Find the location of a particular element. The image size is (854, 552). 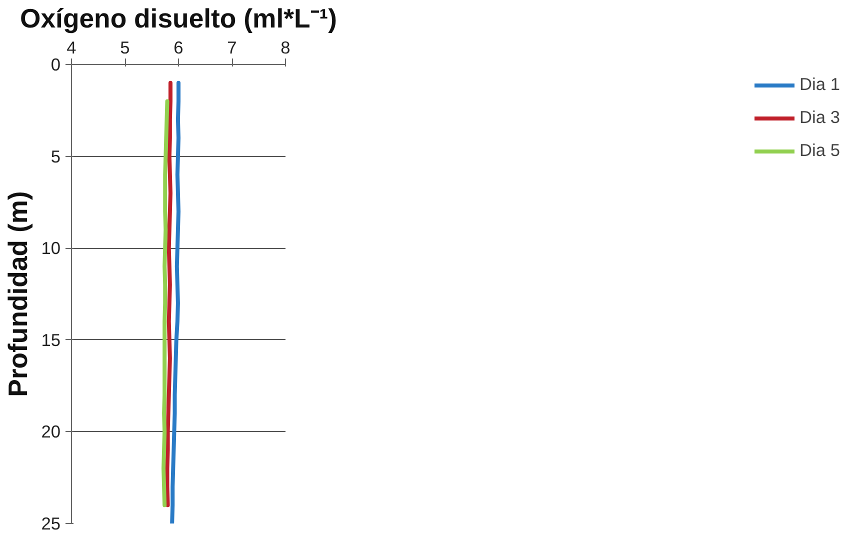

x-tick-label: 4 is located at coordinates (71, 48).